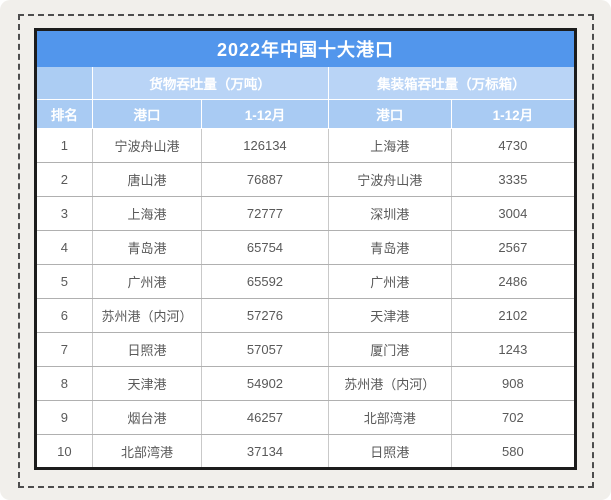 Image resolution: width=611 pixels, height=500 pixels. I want to click on section-header-row: 货物吞吐量（万吨） 集装箱吞吐量（万标箱）, so click(306, 83).